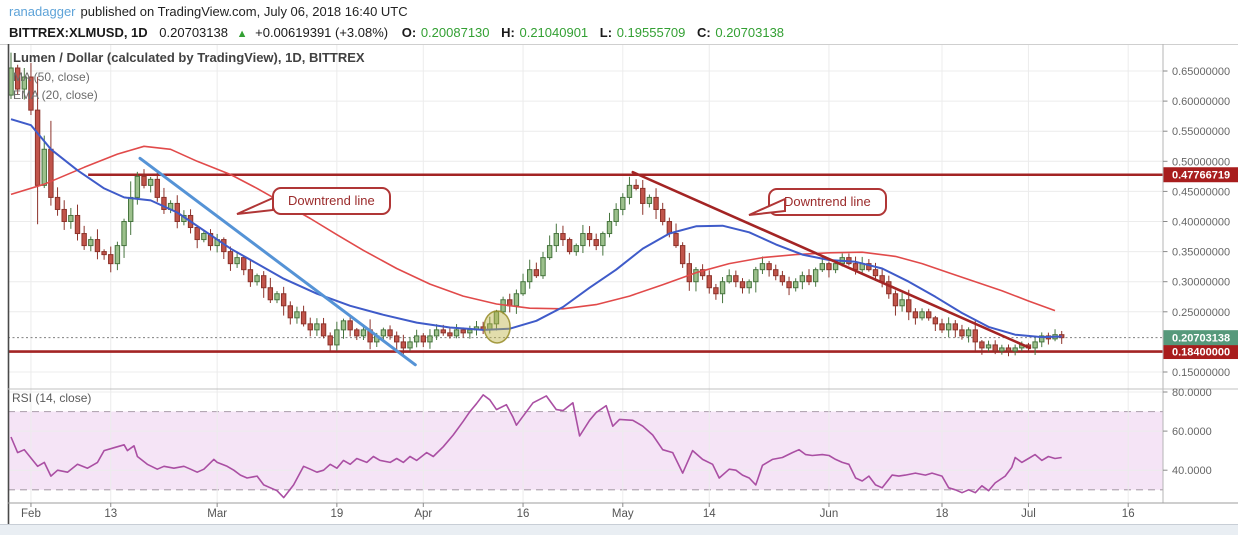 This screenshot has width=1238, height=535. Describe the element at coordinates (42, 11) in the screenshot. I see `author-link: ranadagger` at that location.